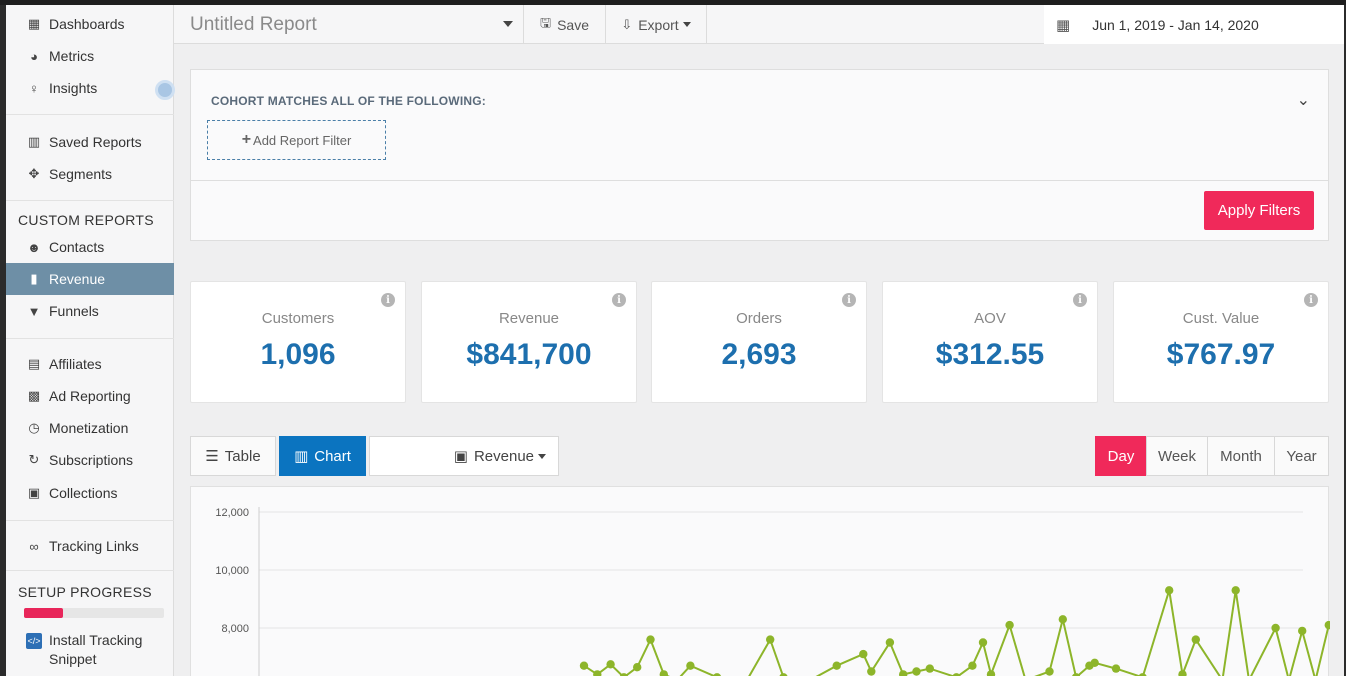 This screenshot has height=676, width=1346. What do you see at coordinates (1121, 456) in the screenshot?
I see `period-day-button: Day` at bounding box center [1121, 456].